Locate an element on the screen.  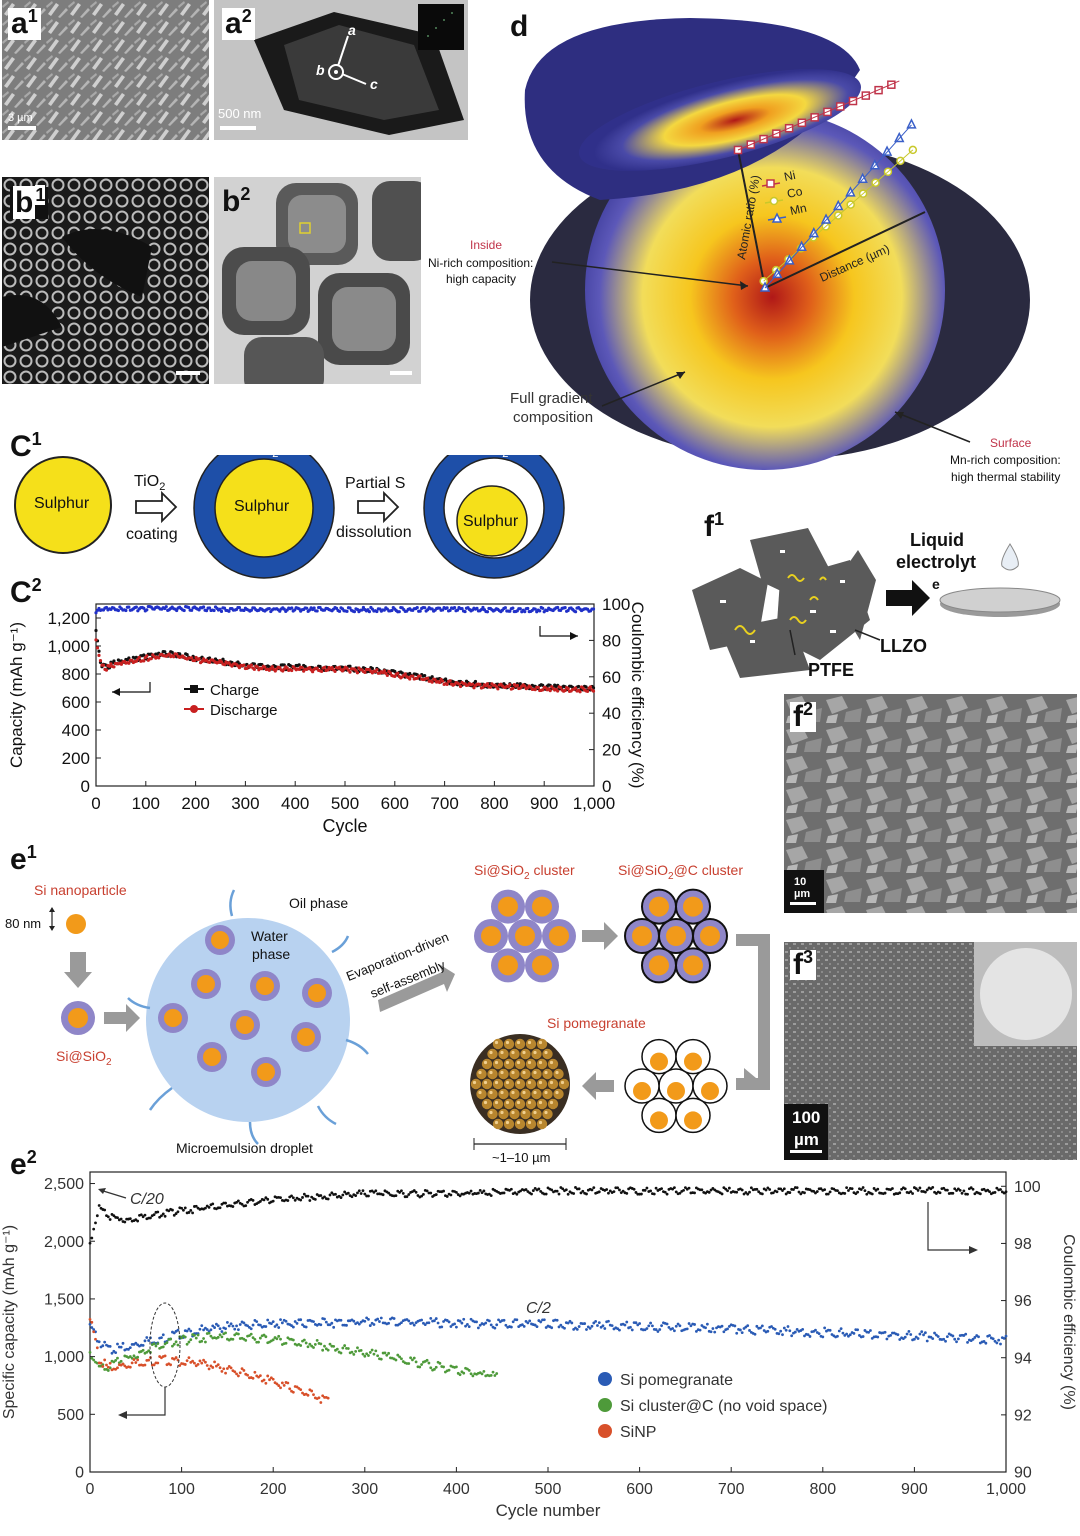
legend-co-text: Co is located at coordinates (795, 192).